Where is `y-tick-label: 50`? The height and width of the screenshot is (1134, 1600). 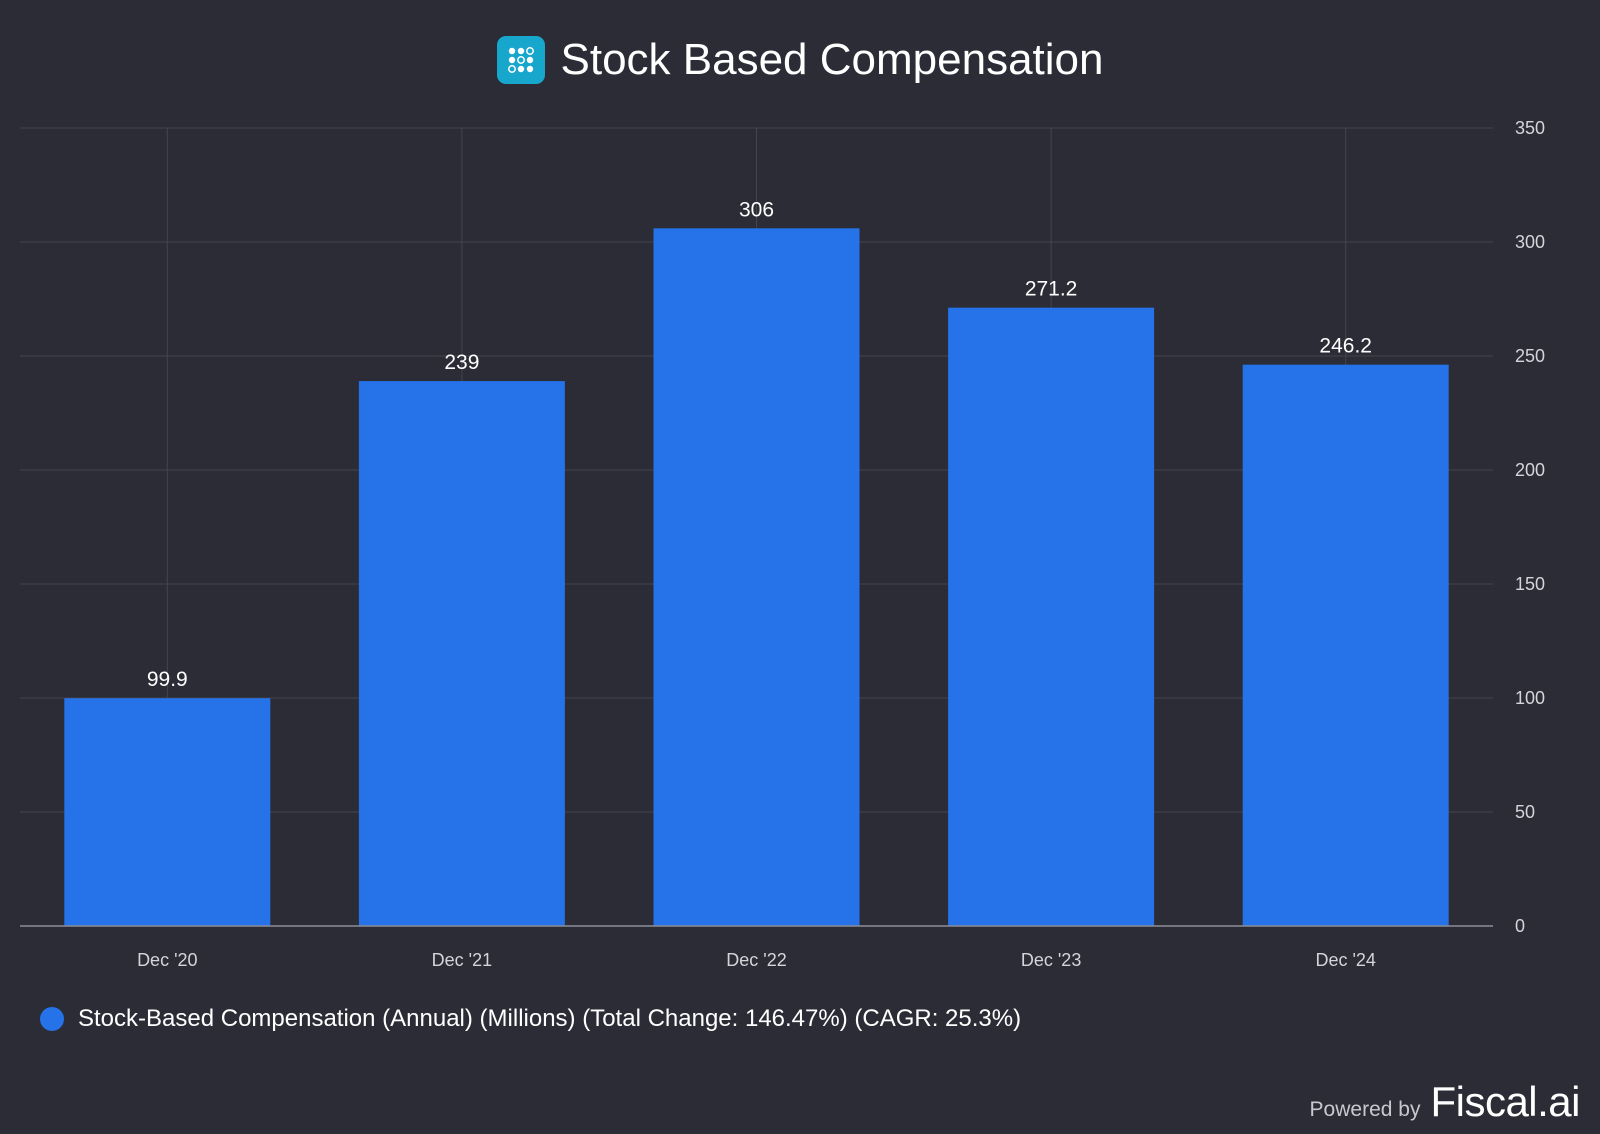
y-tick-label: 50 is located at coordinates (1525, 812).